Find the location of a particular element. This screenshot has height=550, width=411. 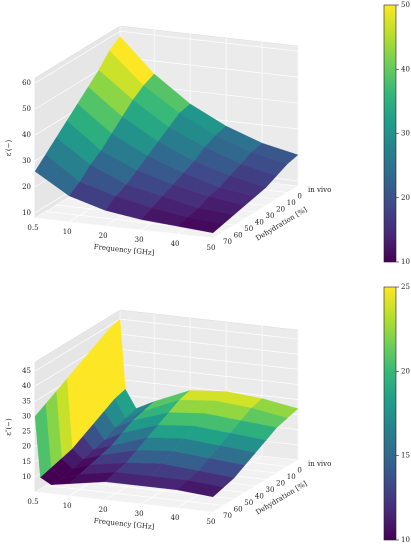

colorbar-tick-label: 15 is located at coordinates (405, 456).